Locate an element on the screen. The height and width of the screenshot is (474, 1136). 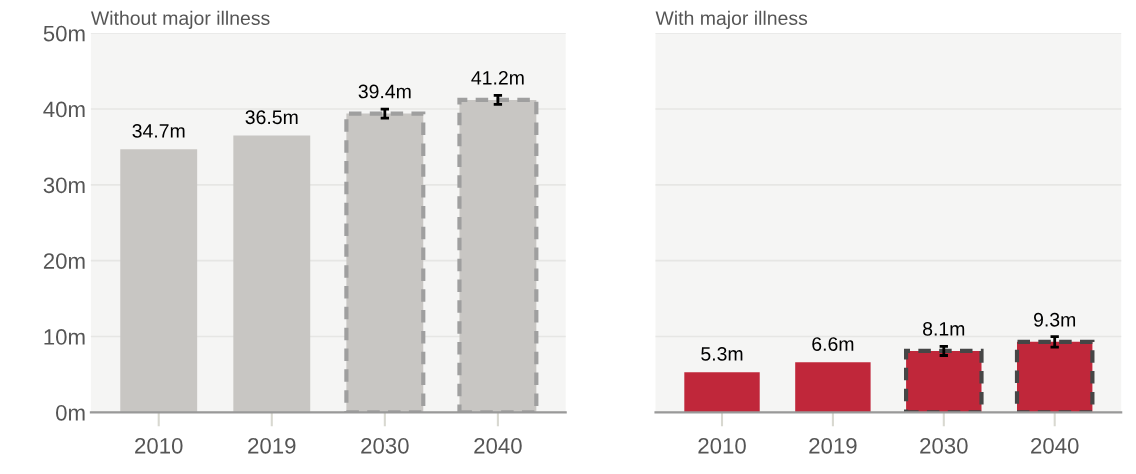
y-tick-label: 20m is located at coordinates (64, 261).